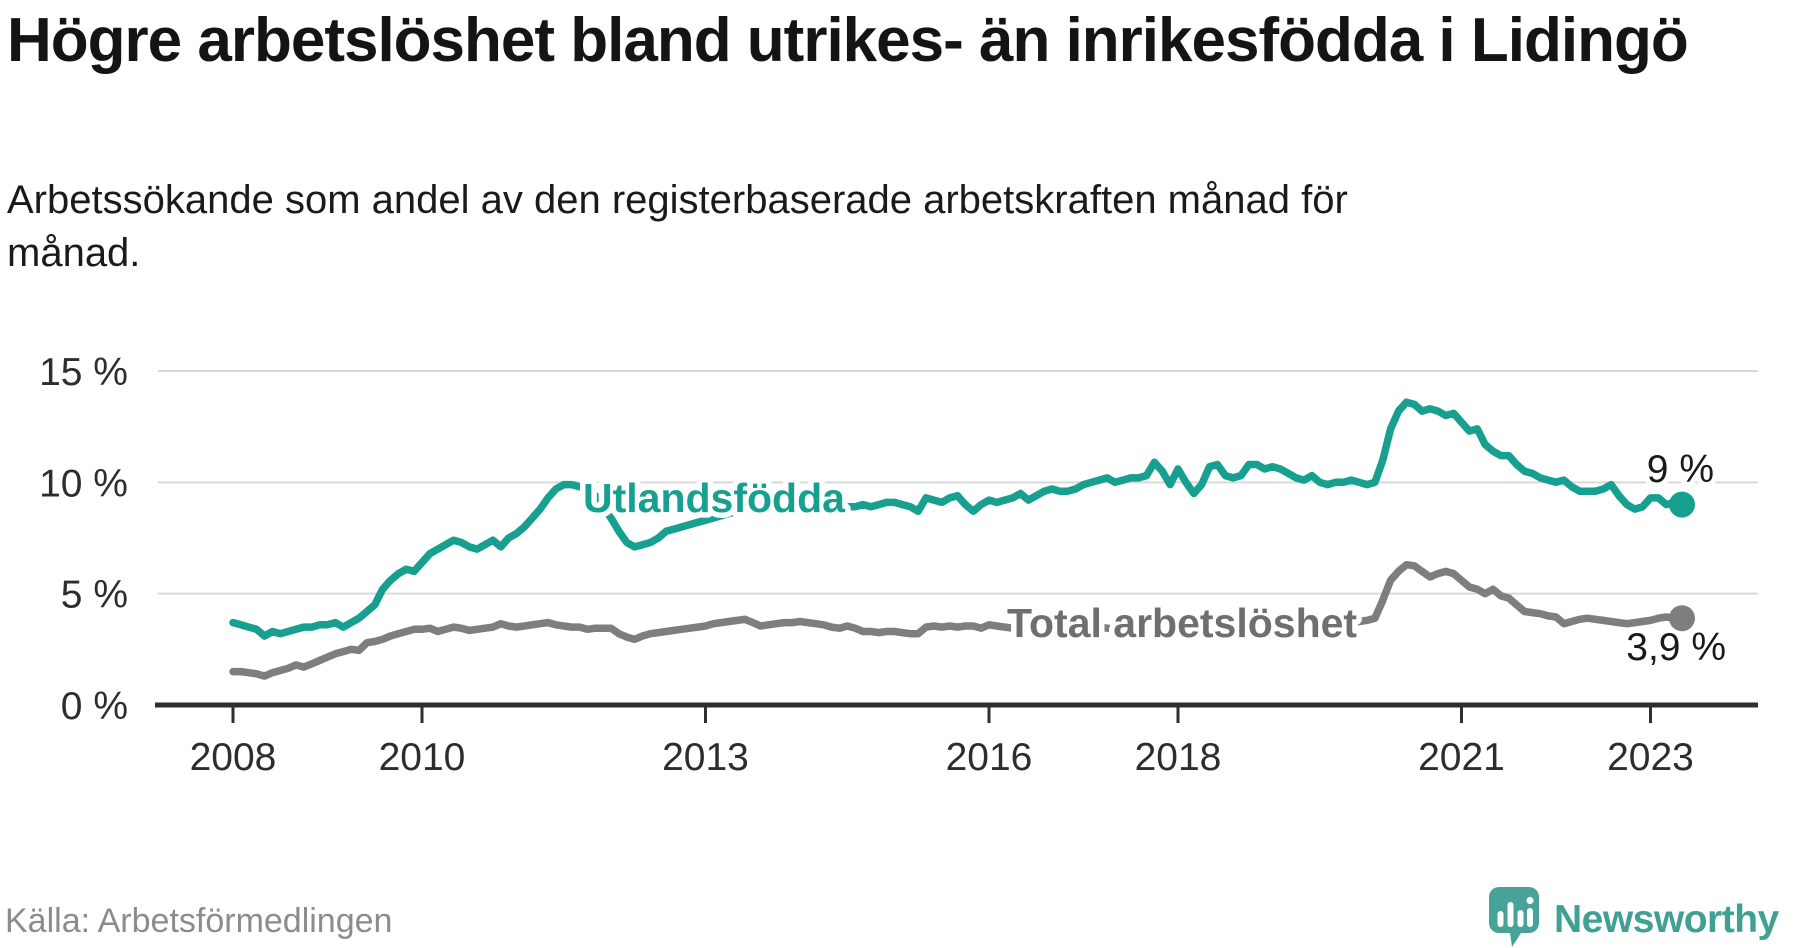 Image resolution: width=1800 pixels, height=948 pixels. What do you see at coordinates (1676, 647) in the screenshot?
I see `end-value-label-total: 3,9 %` at bounding box center [1676, 647].